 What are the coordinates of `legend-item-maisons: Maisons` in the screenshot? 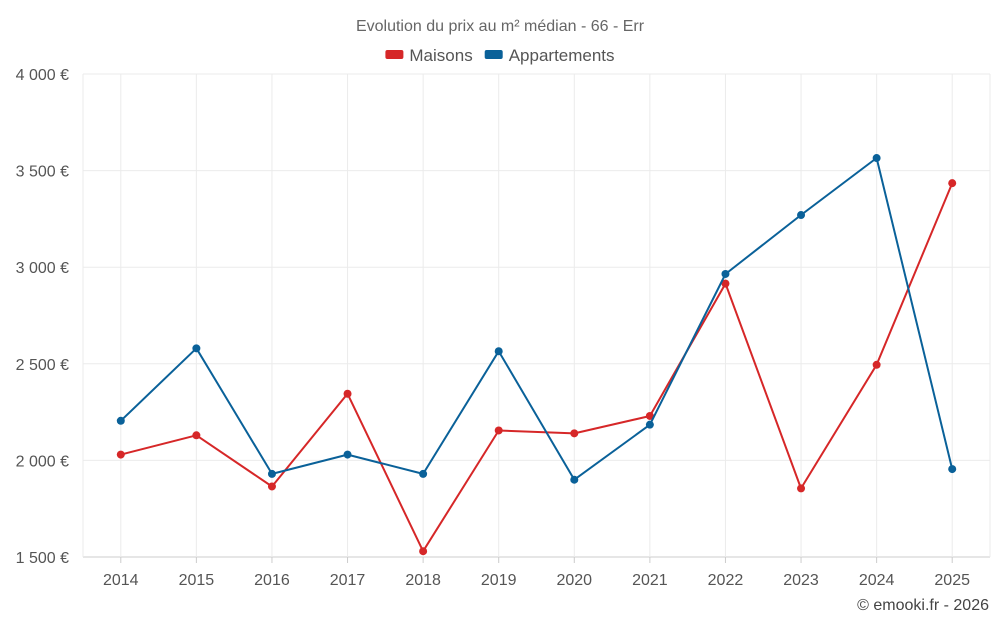 It's located at (429, 55).